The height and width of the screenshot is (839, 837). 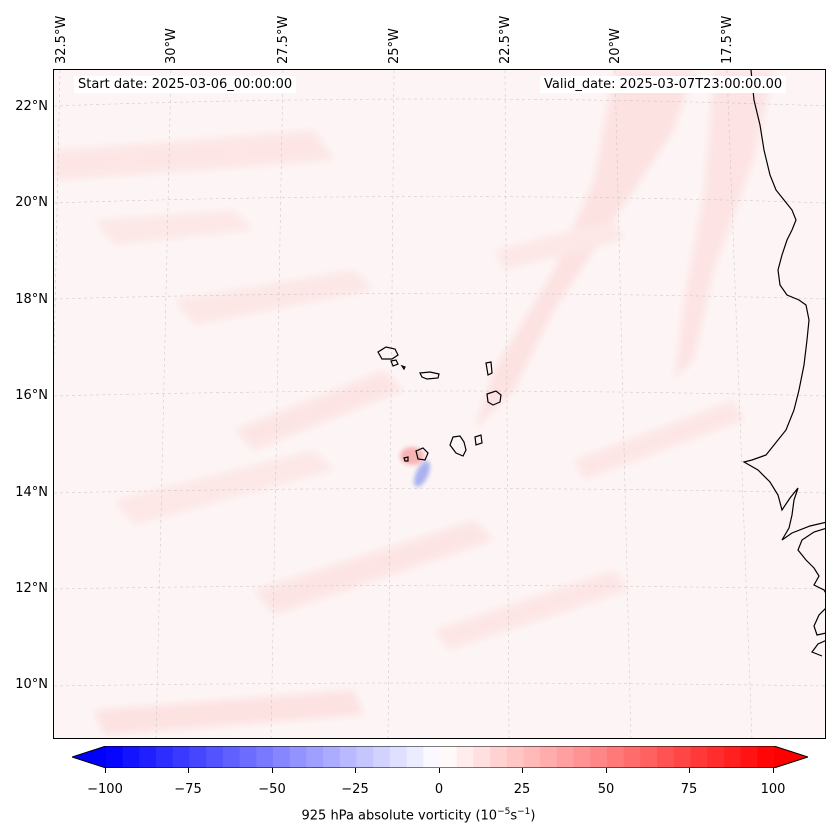 I want to click on island-sao-vicente, so click(x=394, y=363).